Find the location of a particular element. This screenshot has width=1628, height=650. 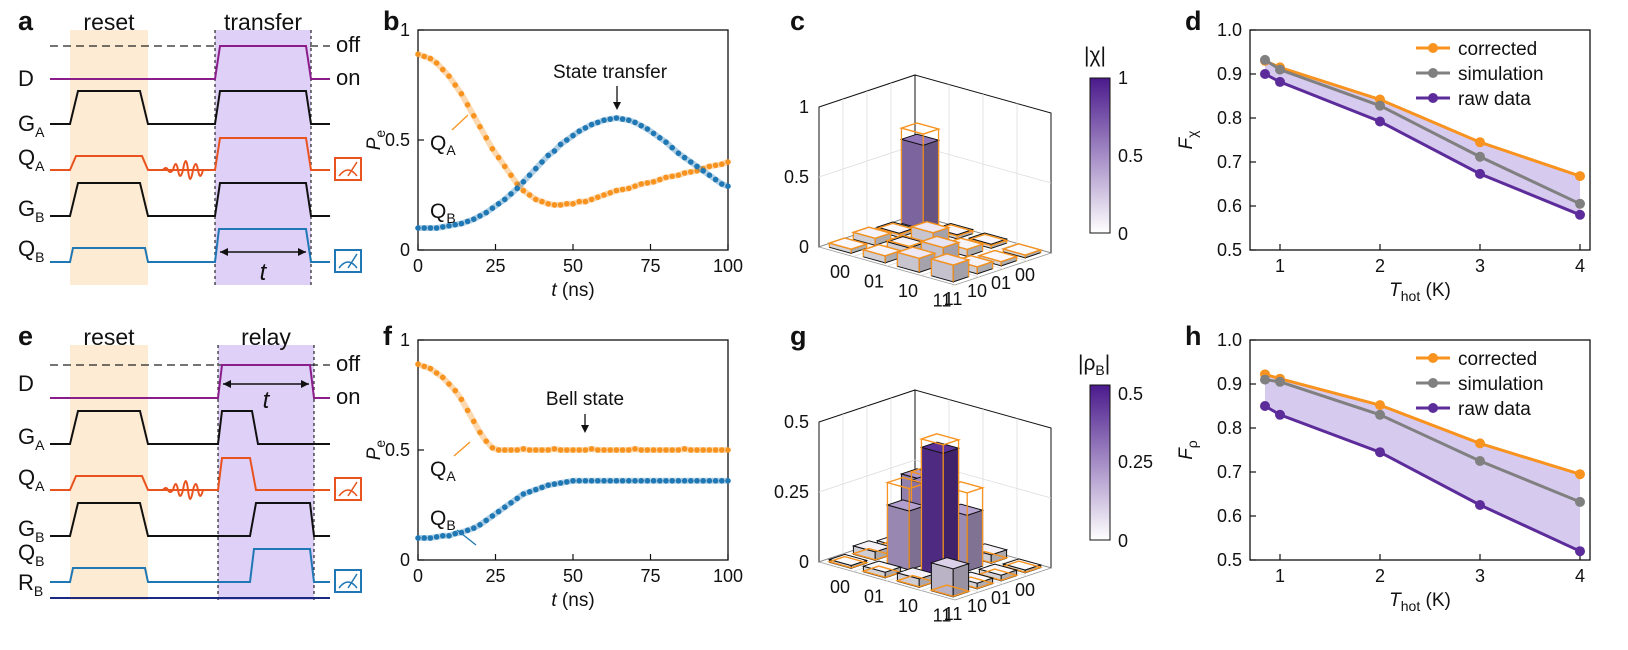

chart-f: 0 25 50 75 100 0 0.5 1 t (ns) Pe is located at coordinates (553, 470).